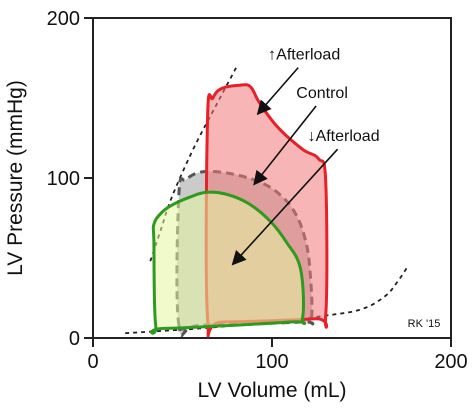  Describe the element at coordinates (344, 136) in the screenshot. I see `annotation-afterload-down: ↓Afterload` at that location.